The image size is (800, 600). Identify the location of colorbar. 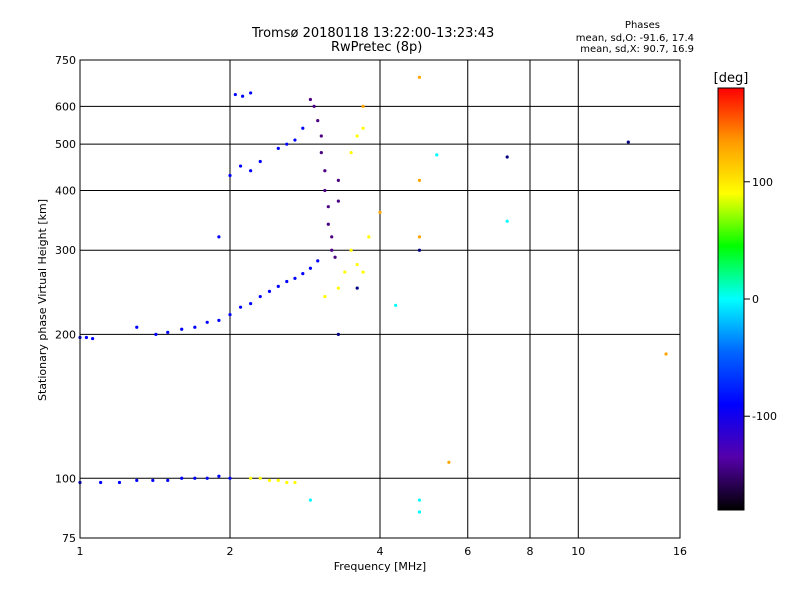
(731, 299).